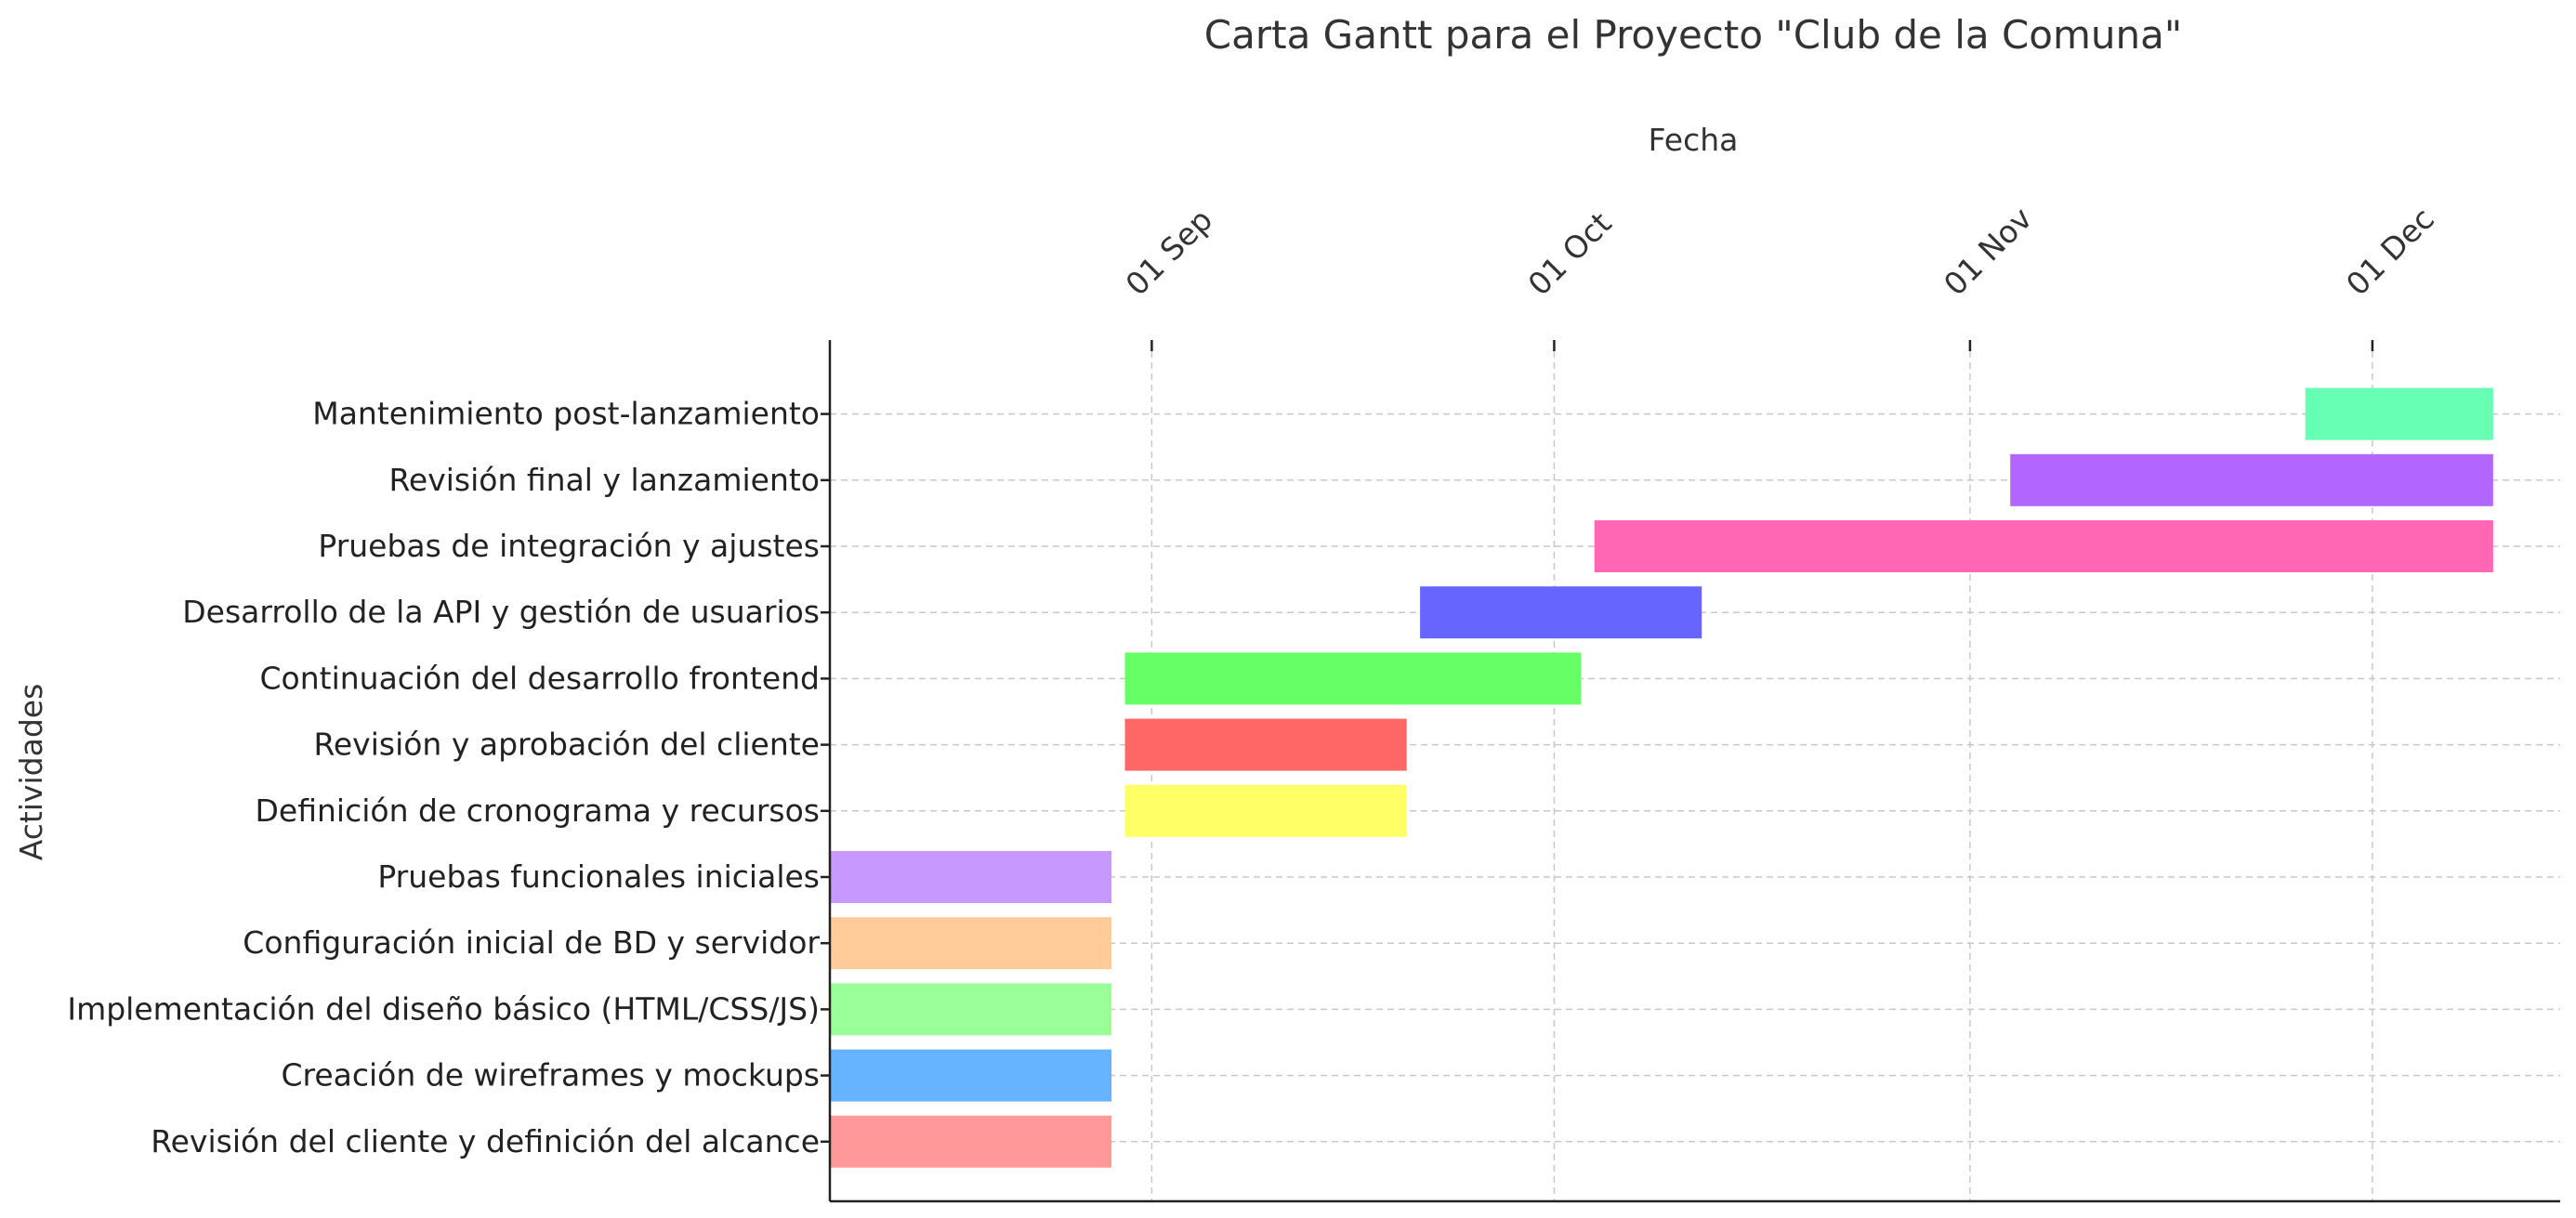  I want to click on x-tick-label: 01 Dec, so click(2390, 252).